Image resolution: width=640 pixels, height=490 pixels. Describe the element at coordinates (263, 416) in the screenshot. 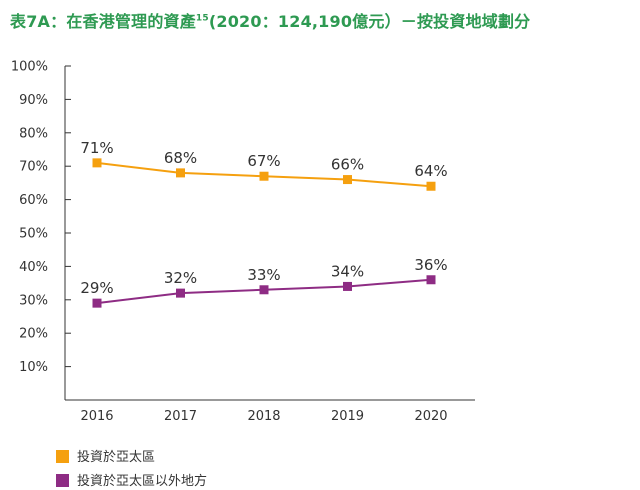

I see `x-tick-label: 2018` at that location.